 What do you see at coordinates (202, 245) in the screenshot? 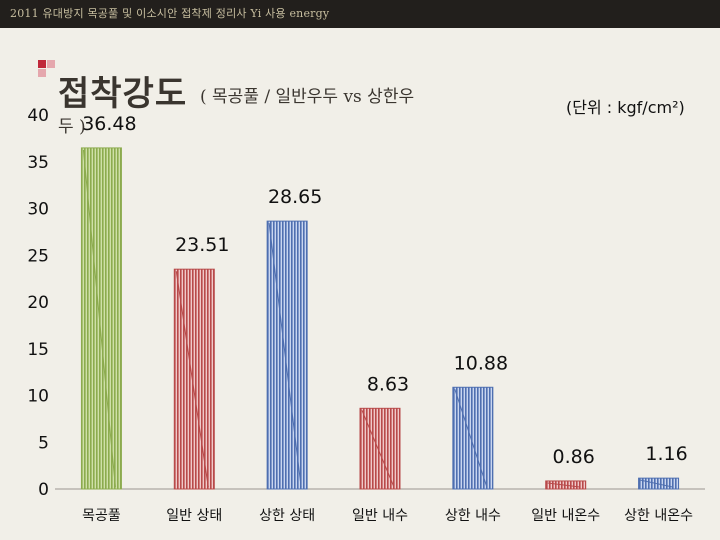
I see `data-label: 23.51` at bounding box center [202, 245].